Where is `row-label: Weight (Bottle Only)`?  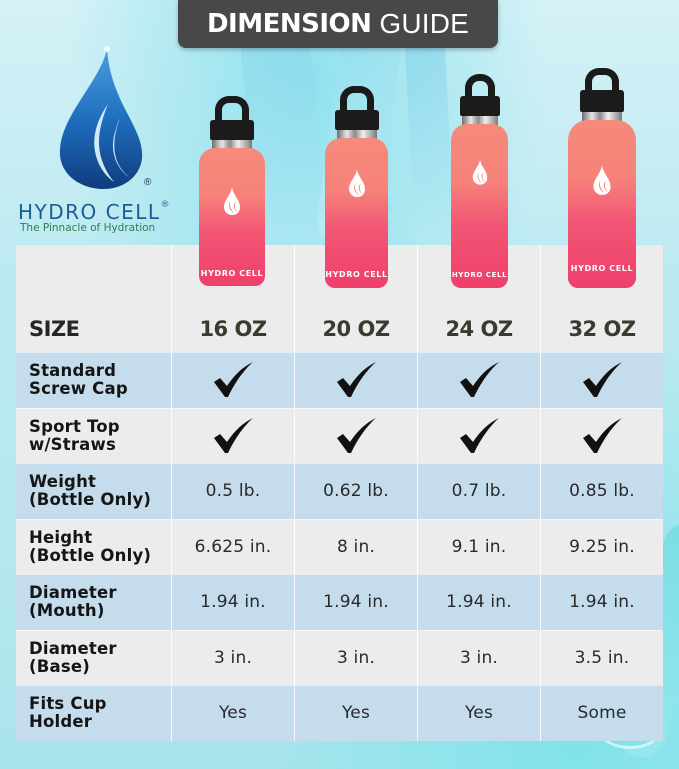
row-label: Weight (Bottle Only) is located at coordinates (90, 491).